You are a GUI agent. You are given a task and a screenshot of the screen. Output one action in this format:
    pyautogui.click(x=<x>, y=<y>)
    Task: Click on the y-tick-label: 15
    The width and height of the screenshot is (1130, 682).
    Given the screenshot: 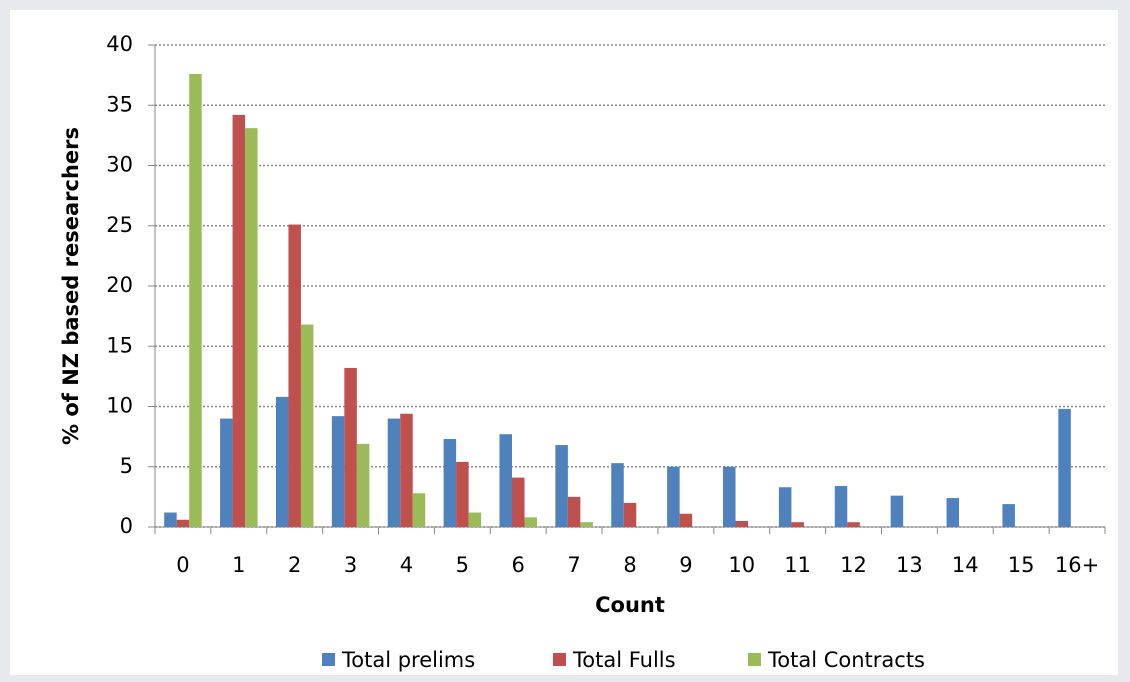 What is the action you would take?
    pyautogui.click(x=119, y=345)
    